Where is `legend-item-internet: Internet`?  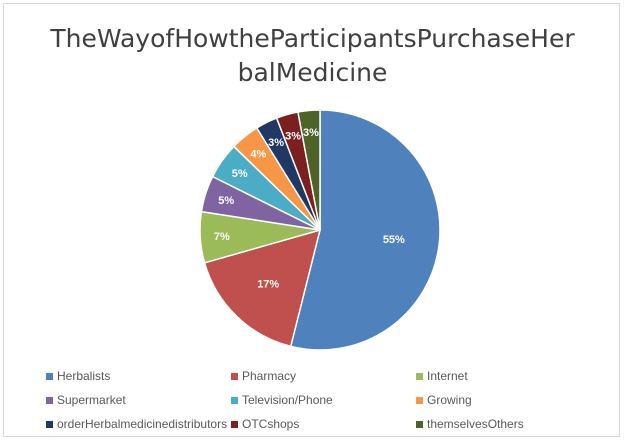 legend-item-internet: Internet is located at coordinates (442, 376).